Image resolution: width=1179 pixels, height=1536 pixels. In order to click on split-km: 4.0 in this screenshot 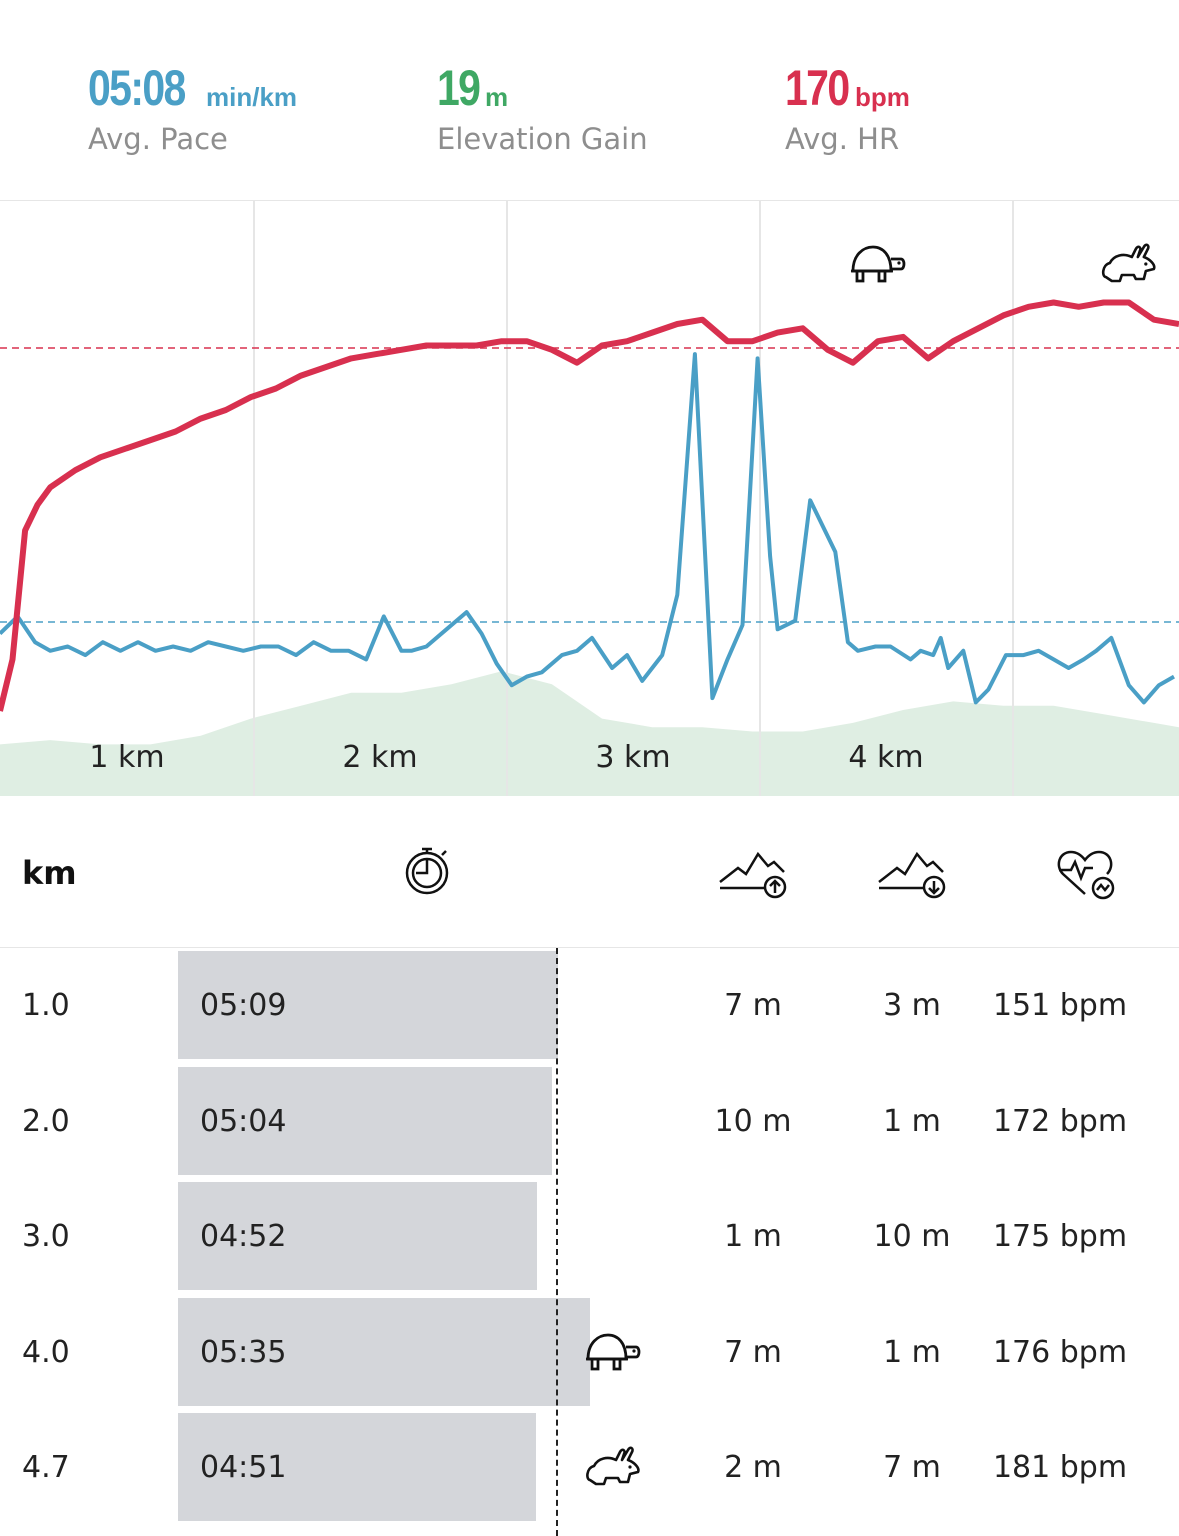, I will do `click(46, 1352)`.